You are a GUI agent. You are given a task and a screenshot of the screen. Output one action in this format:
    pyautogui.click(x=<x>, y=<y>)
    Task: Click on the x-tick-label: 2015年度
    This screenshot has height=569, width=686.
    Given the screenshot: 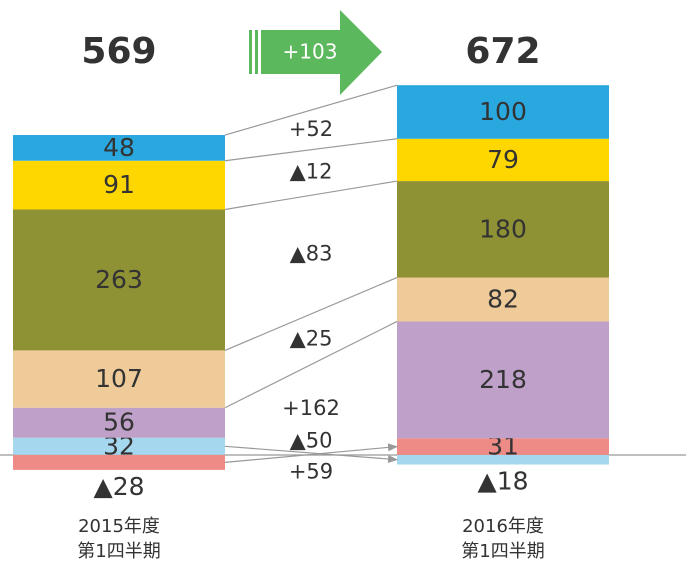 What is the action you would take?
    pyautogui.click(x=119, y=526)
    